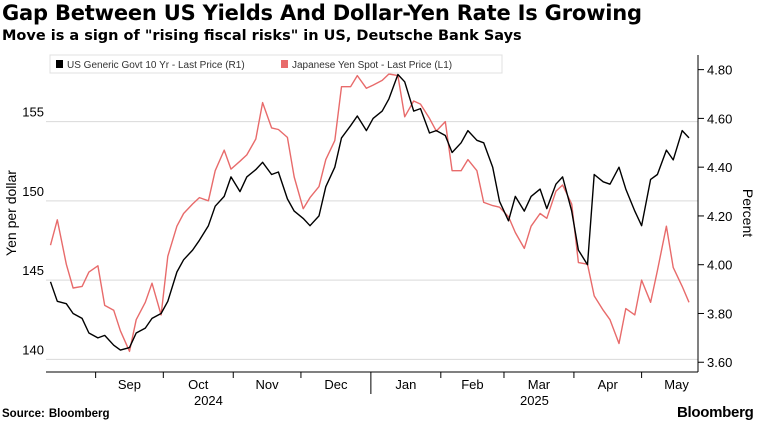  I want to click on left-tick-label-150: 150, so click(33, 191).